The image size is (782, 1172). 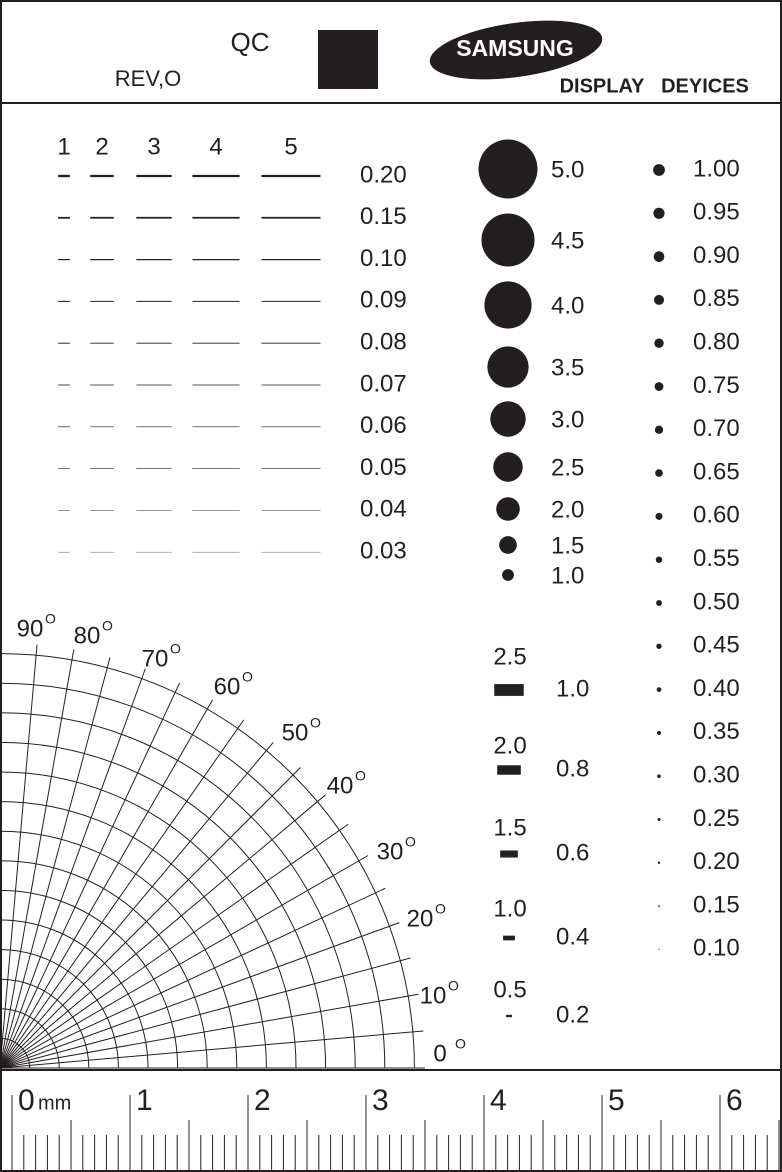 What do you see at coordinates (215, 146) in the screenshot?
I see `length-label: 4` at bounding box center [215, 146].